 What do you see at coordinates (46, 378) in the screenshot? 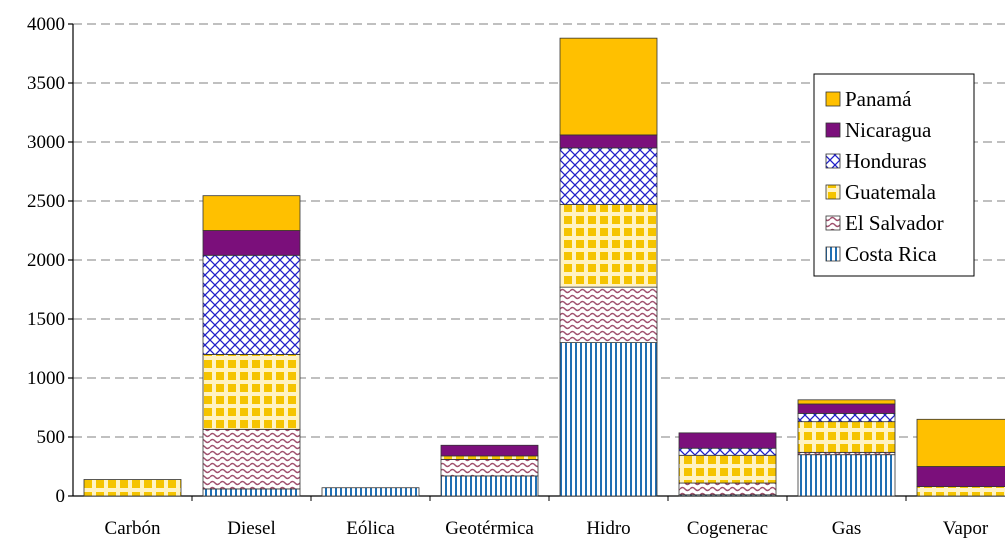
I see `y-tick-label-1000: 1000` at bounding box center [46, 378].